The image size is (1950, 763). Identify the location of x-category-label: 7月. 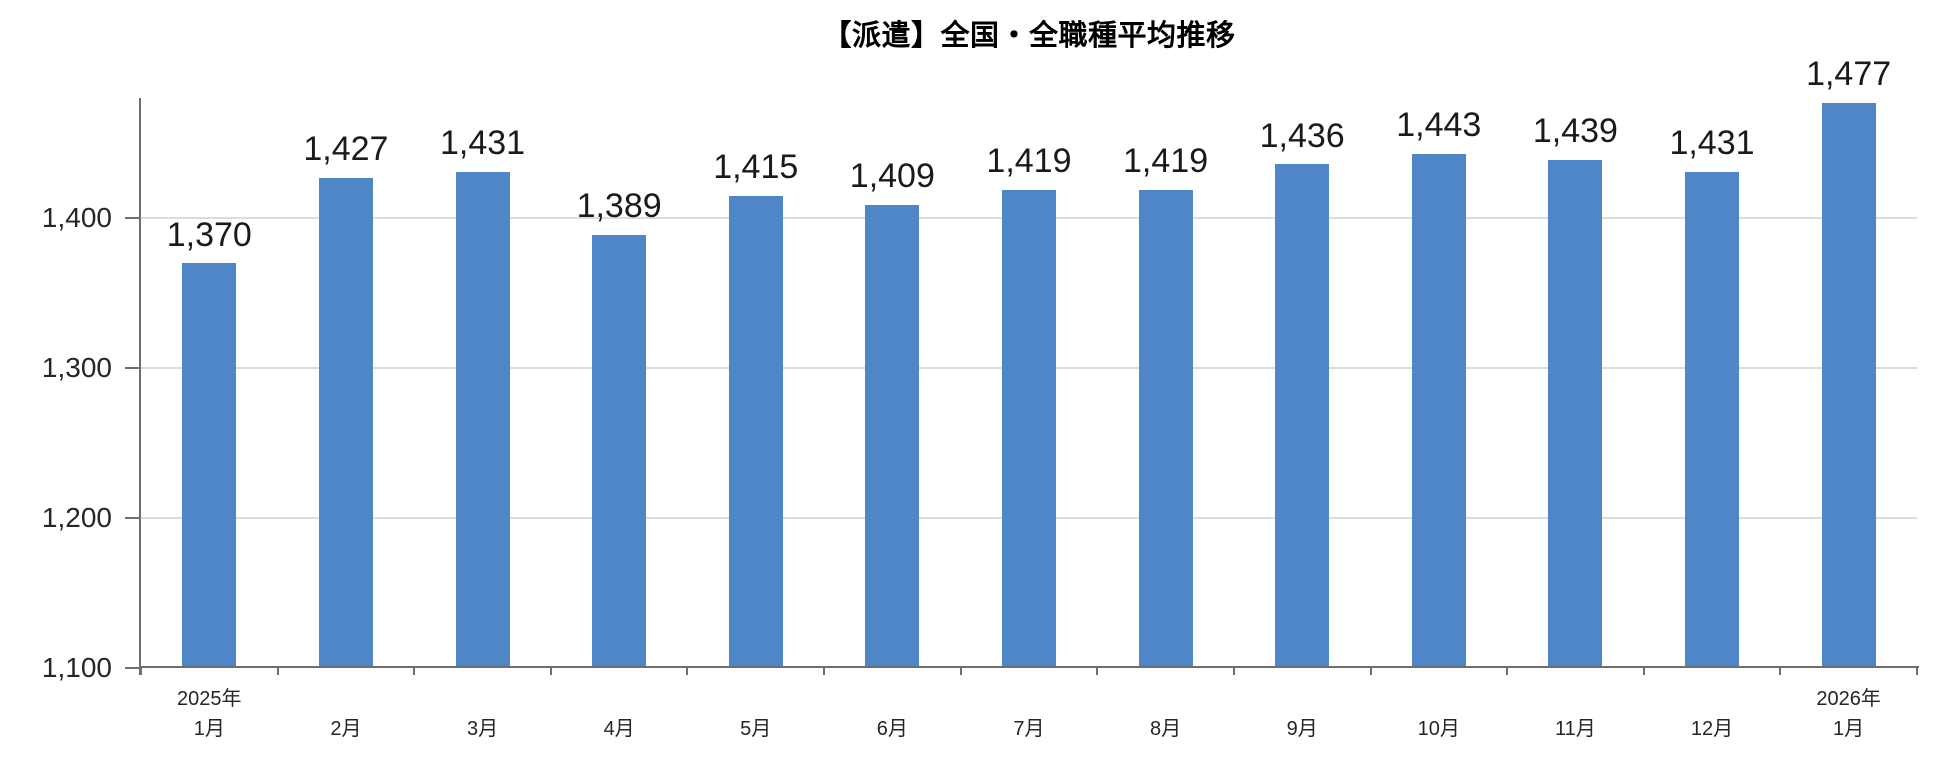
(1029, 714).